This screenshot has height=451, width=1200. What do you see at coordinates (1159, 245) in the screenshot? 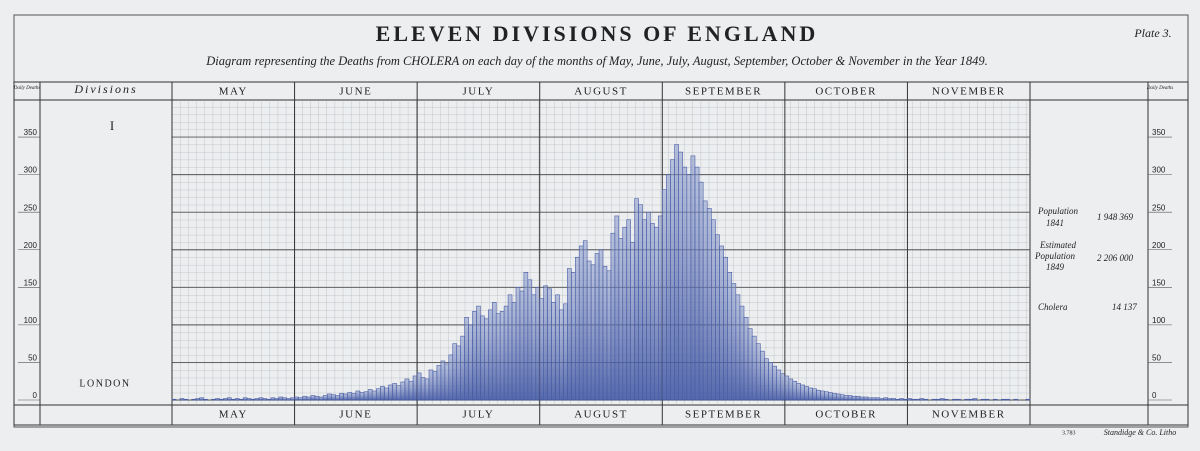
I see `y-tick-label: 200` at bounding box center [1159, 245].